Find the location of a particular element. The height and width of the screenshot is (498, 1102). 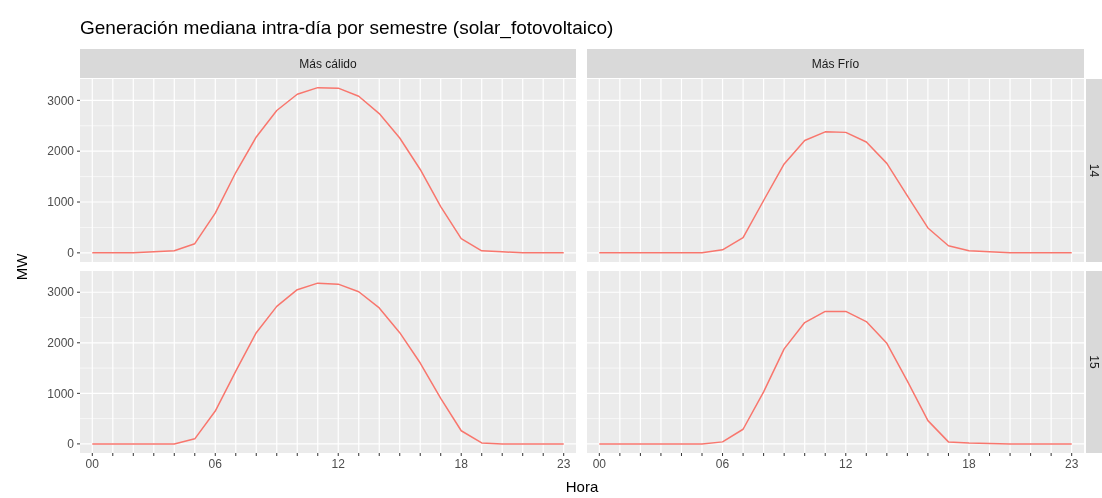

chart-subtitle: Más Frío is located at coordinates (835, 63).